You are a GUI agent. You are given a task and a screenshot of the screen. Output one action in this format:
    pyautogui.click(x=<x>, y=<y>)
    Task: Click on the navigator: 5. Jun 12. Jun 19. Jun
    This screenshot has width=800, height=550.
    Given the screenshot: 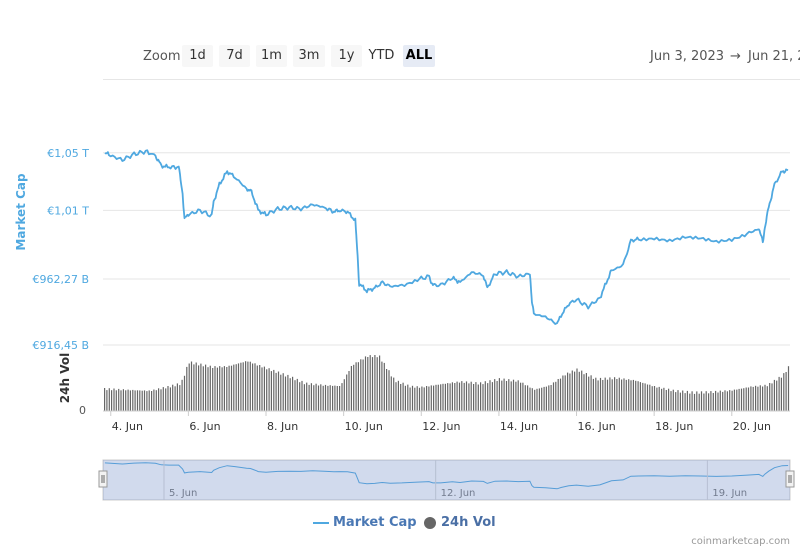 What is the action you would take?
    pyautogui.click(x=446, y=480)
    